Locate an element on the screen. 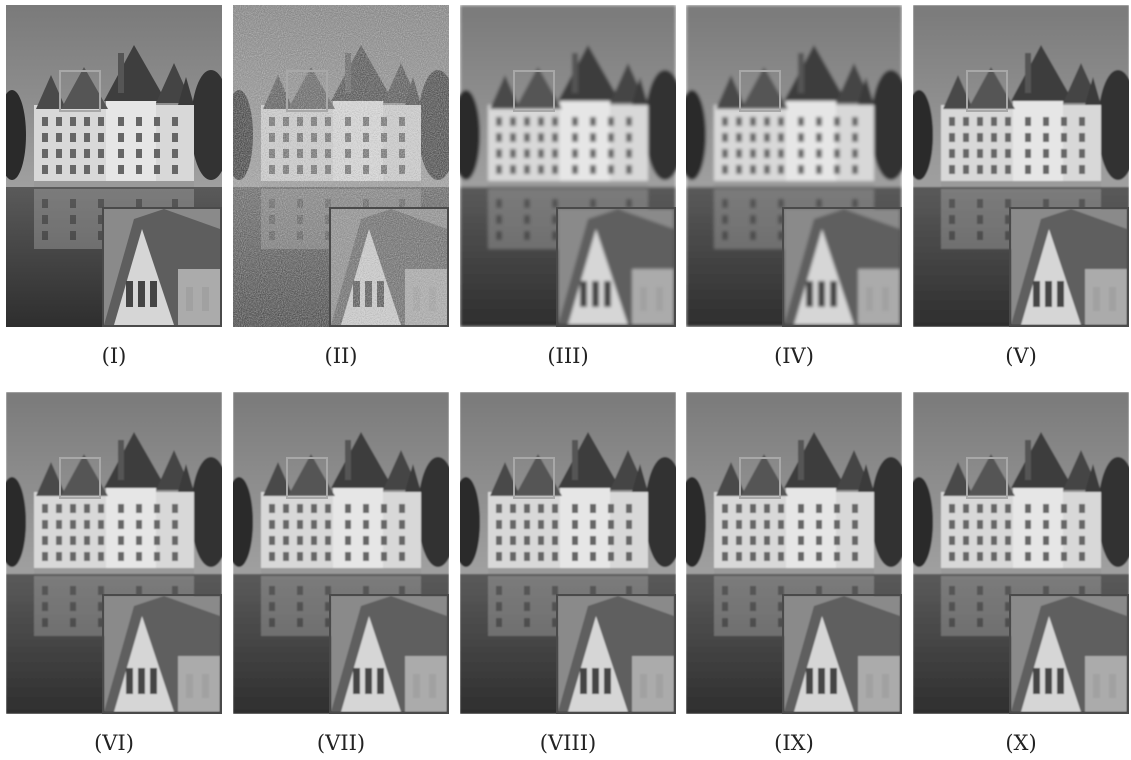  panel-caption: (IV) is located at coordinates (794, 356).